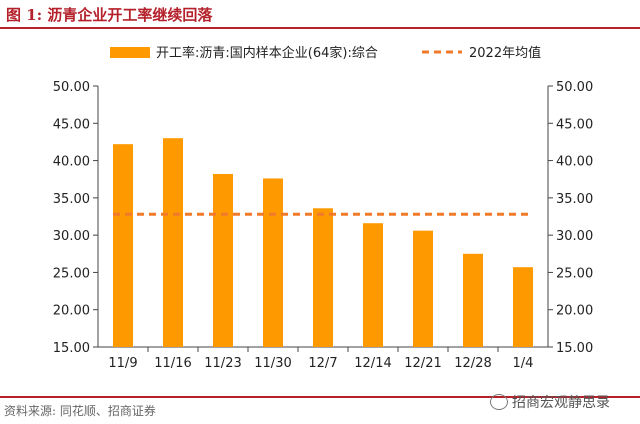  Describe the element at coordinates (71, 124) in the screenshot. I see `y-tick-label: 45.00` at that location.